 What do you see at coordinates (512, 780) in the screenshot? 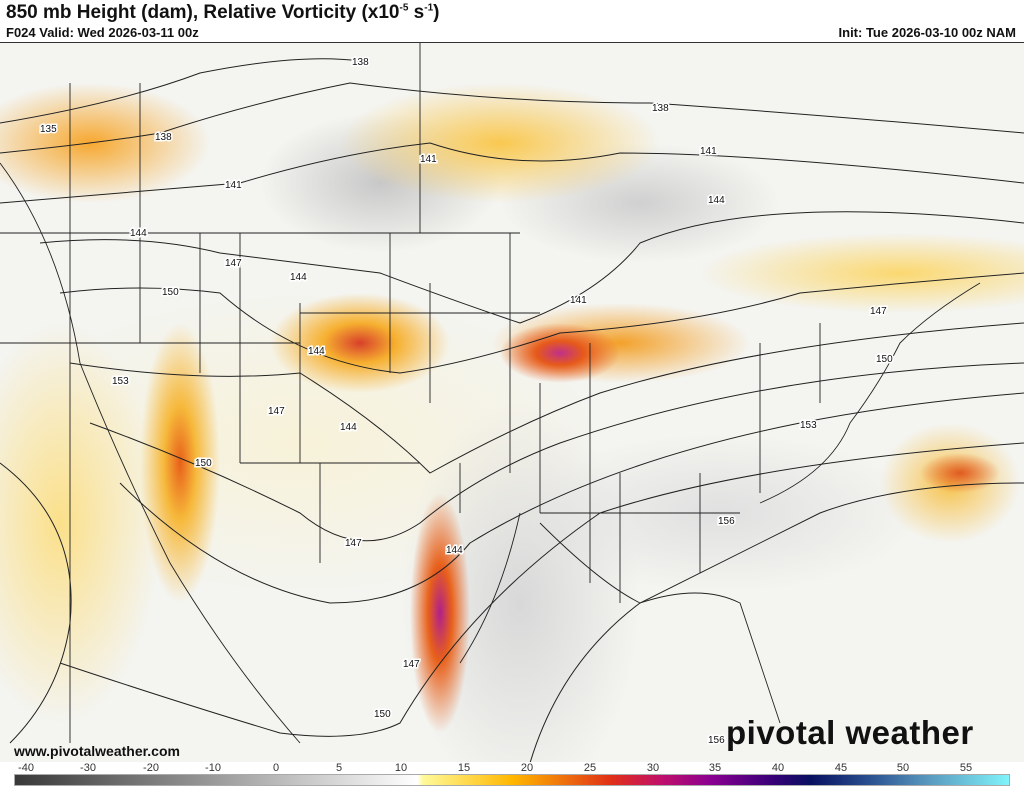
I see `colorbar` at bounding box center [512, 780].